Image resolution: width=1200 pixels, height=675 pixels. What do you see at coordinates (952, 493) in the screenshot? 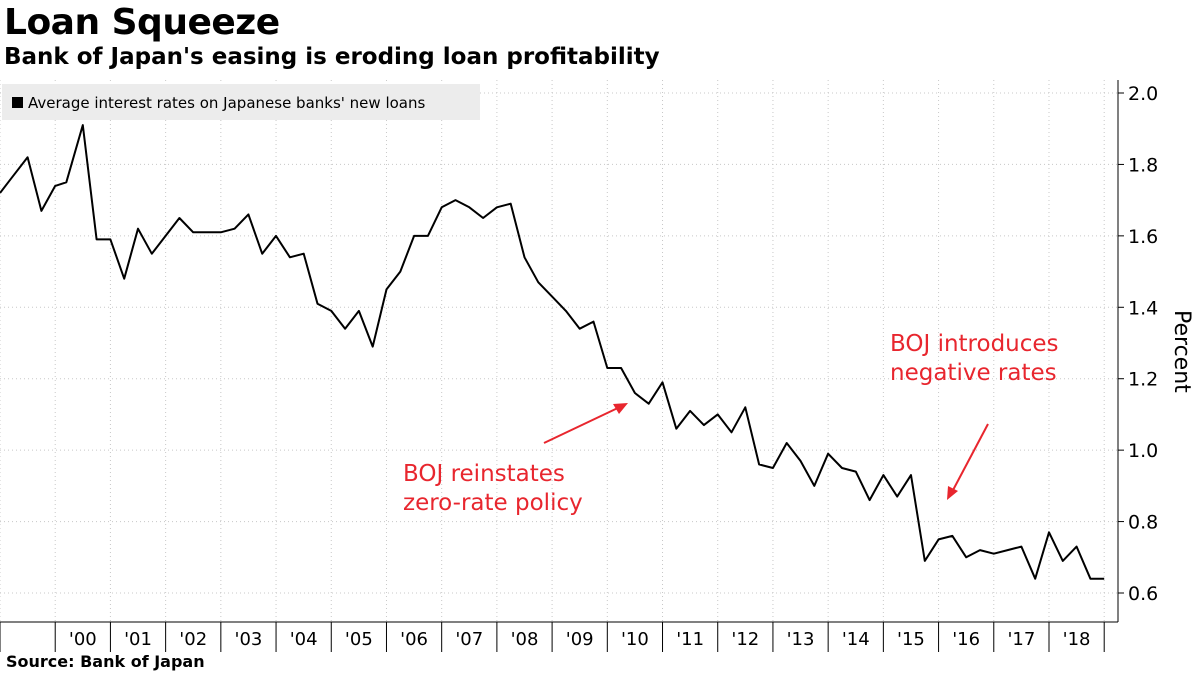
I see `arrowhead-negative-rates` at bounding box center [952, 493].